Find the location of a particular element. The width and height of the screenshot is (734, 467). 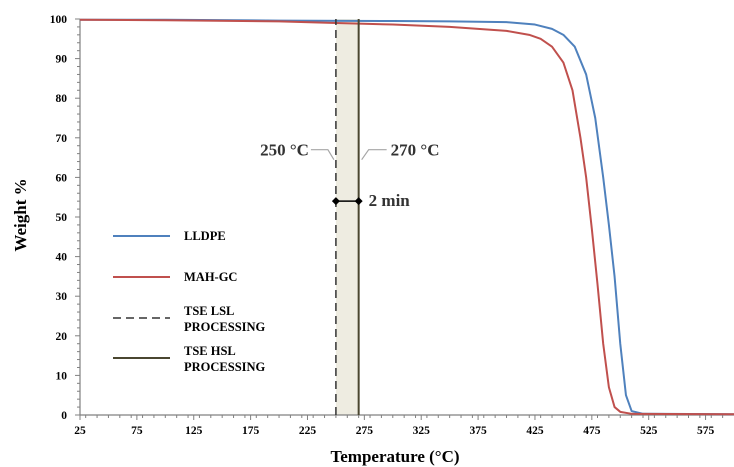

annotations: 250 °C 270 °C 2 min is located at coordinates (349, 175).